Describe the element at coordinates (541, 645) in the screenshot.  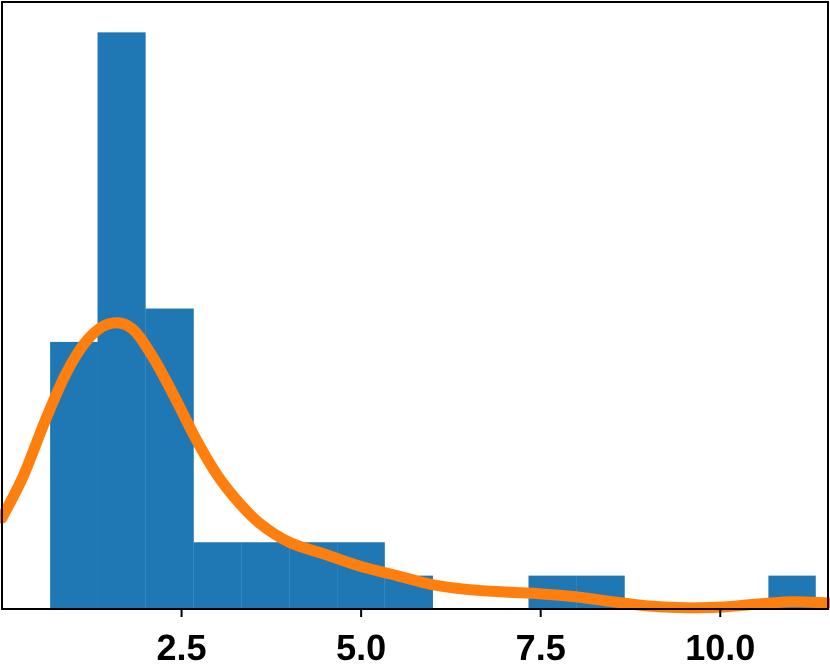
I see `x-tick-label-2: 7.5` at that location.